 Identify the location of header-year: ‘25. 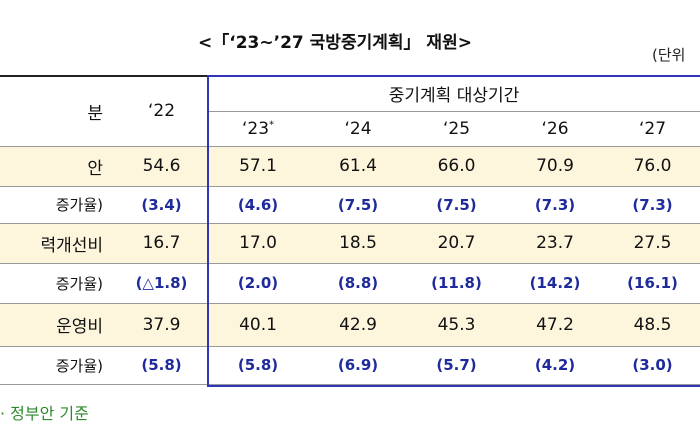
(456, 129).